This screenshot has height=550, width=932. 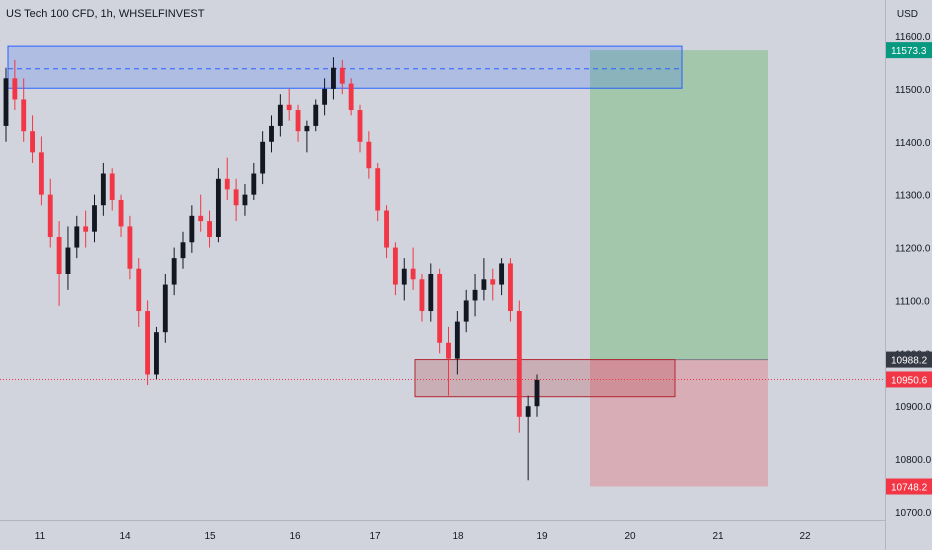 What do you see at coordinates (912, 301) in the screenshot?
I see `y-tick-label: 11100.0` at bounding box center [912, 301].